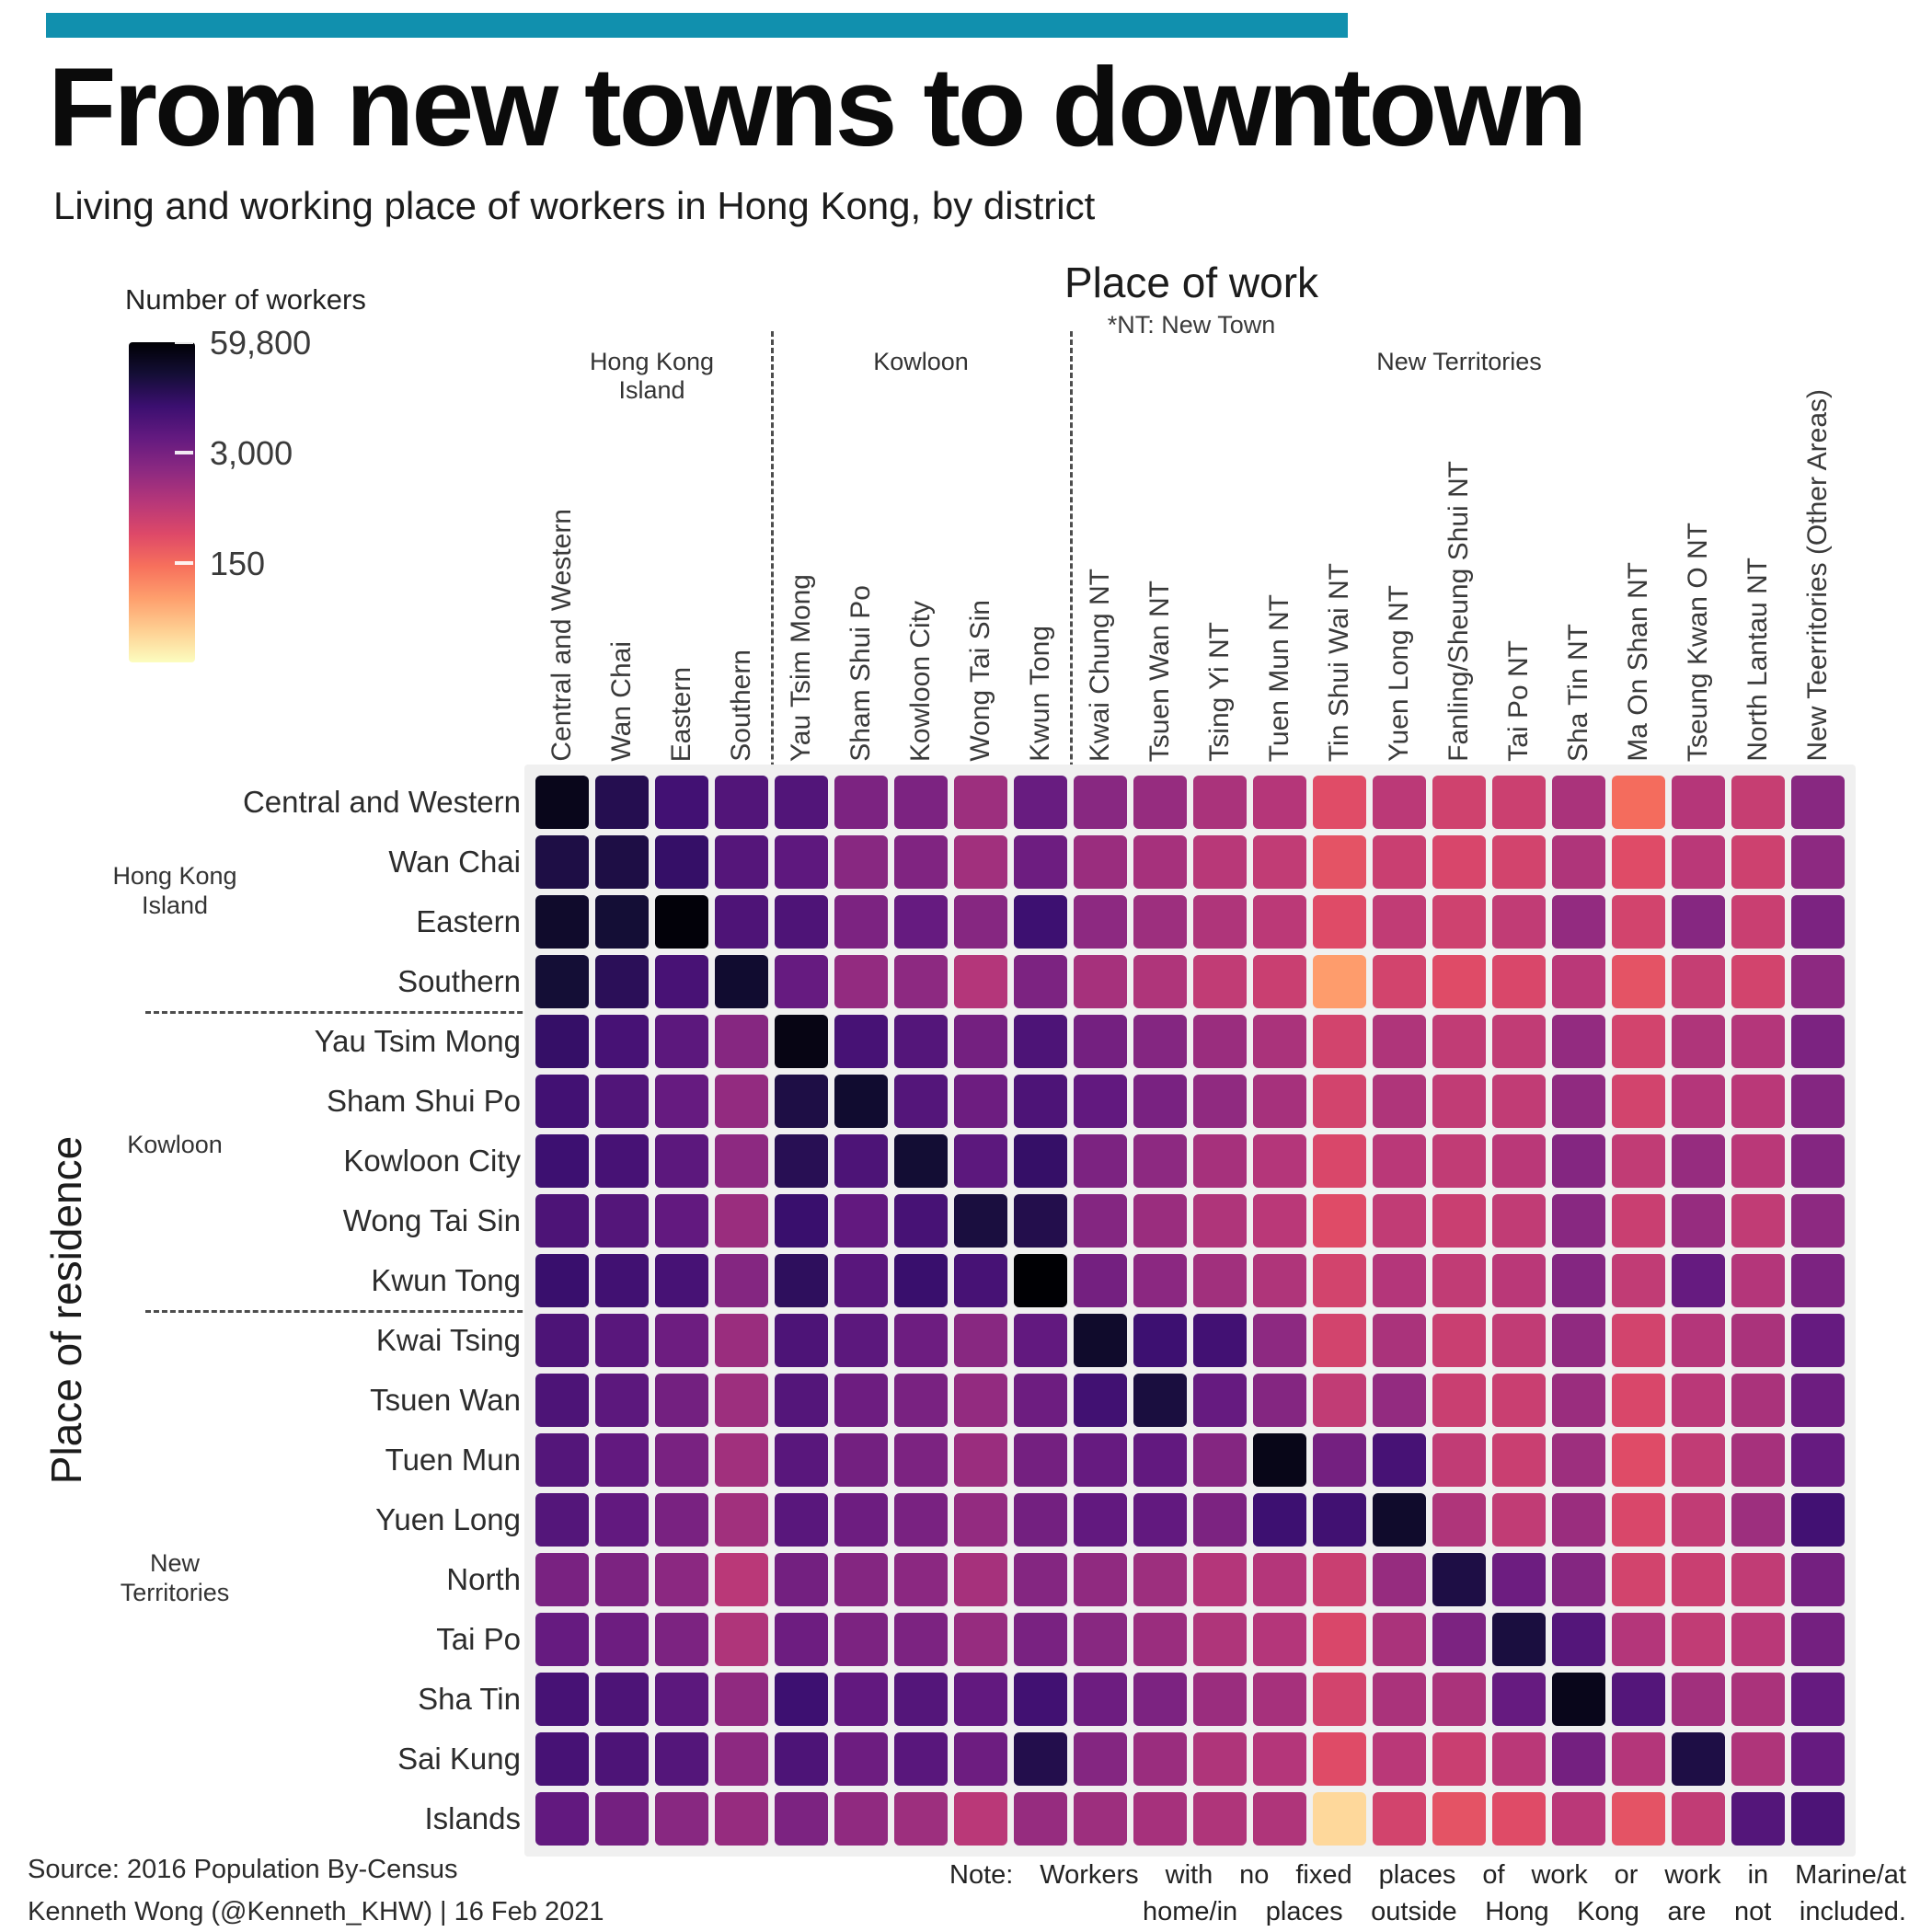 This screenshot has width=1932, height=1932. What do you see at coordinates (483, 1579) in the screenshot?
I see `row-label: North` at bounding box center [483, 1579].